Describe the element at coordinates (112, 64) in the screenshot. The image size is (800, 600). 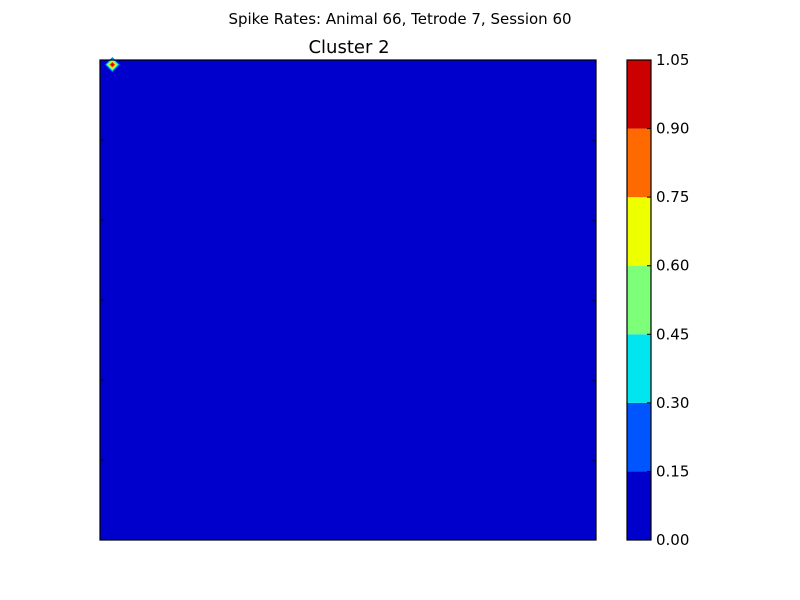
I see `hotspot-contour-band` at that location.